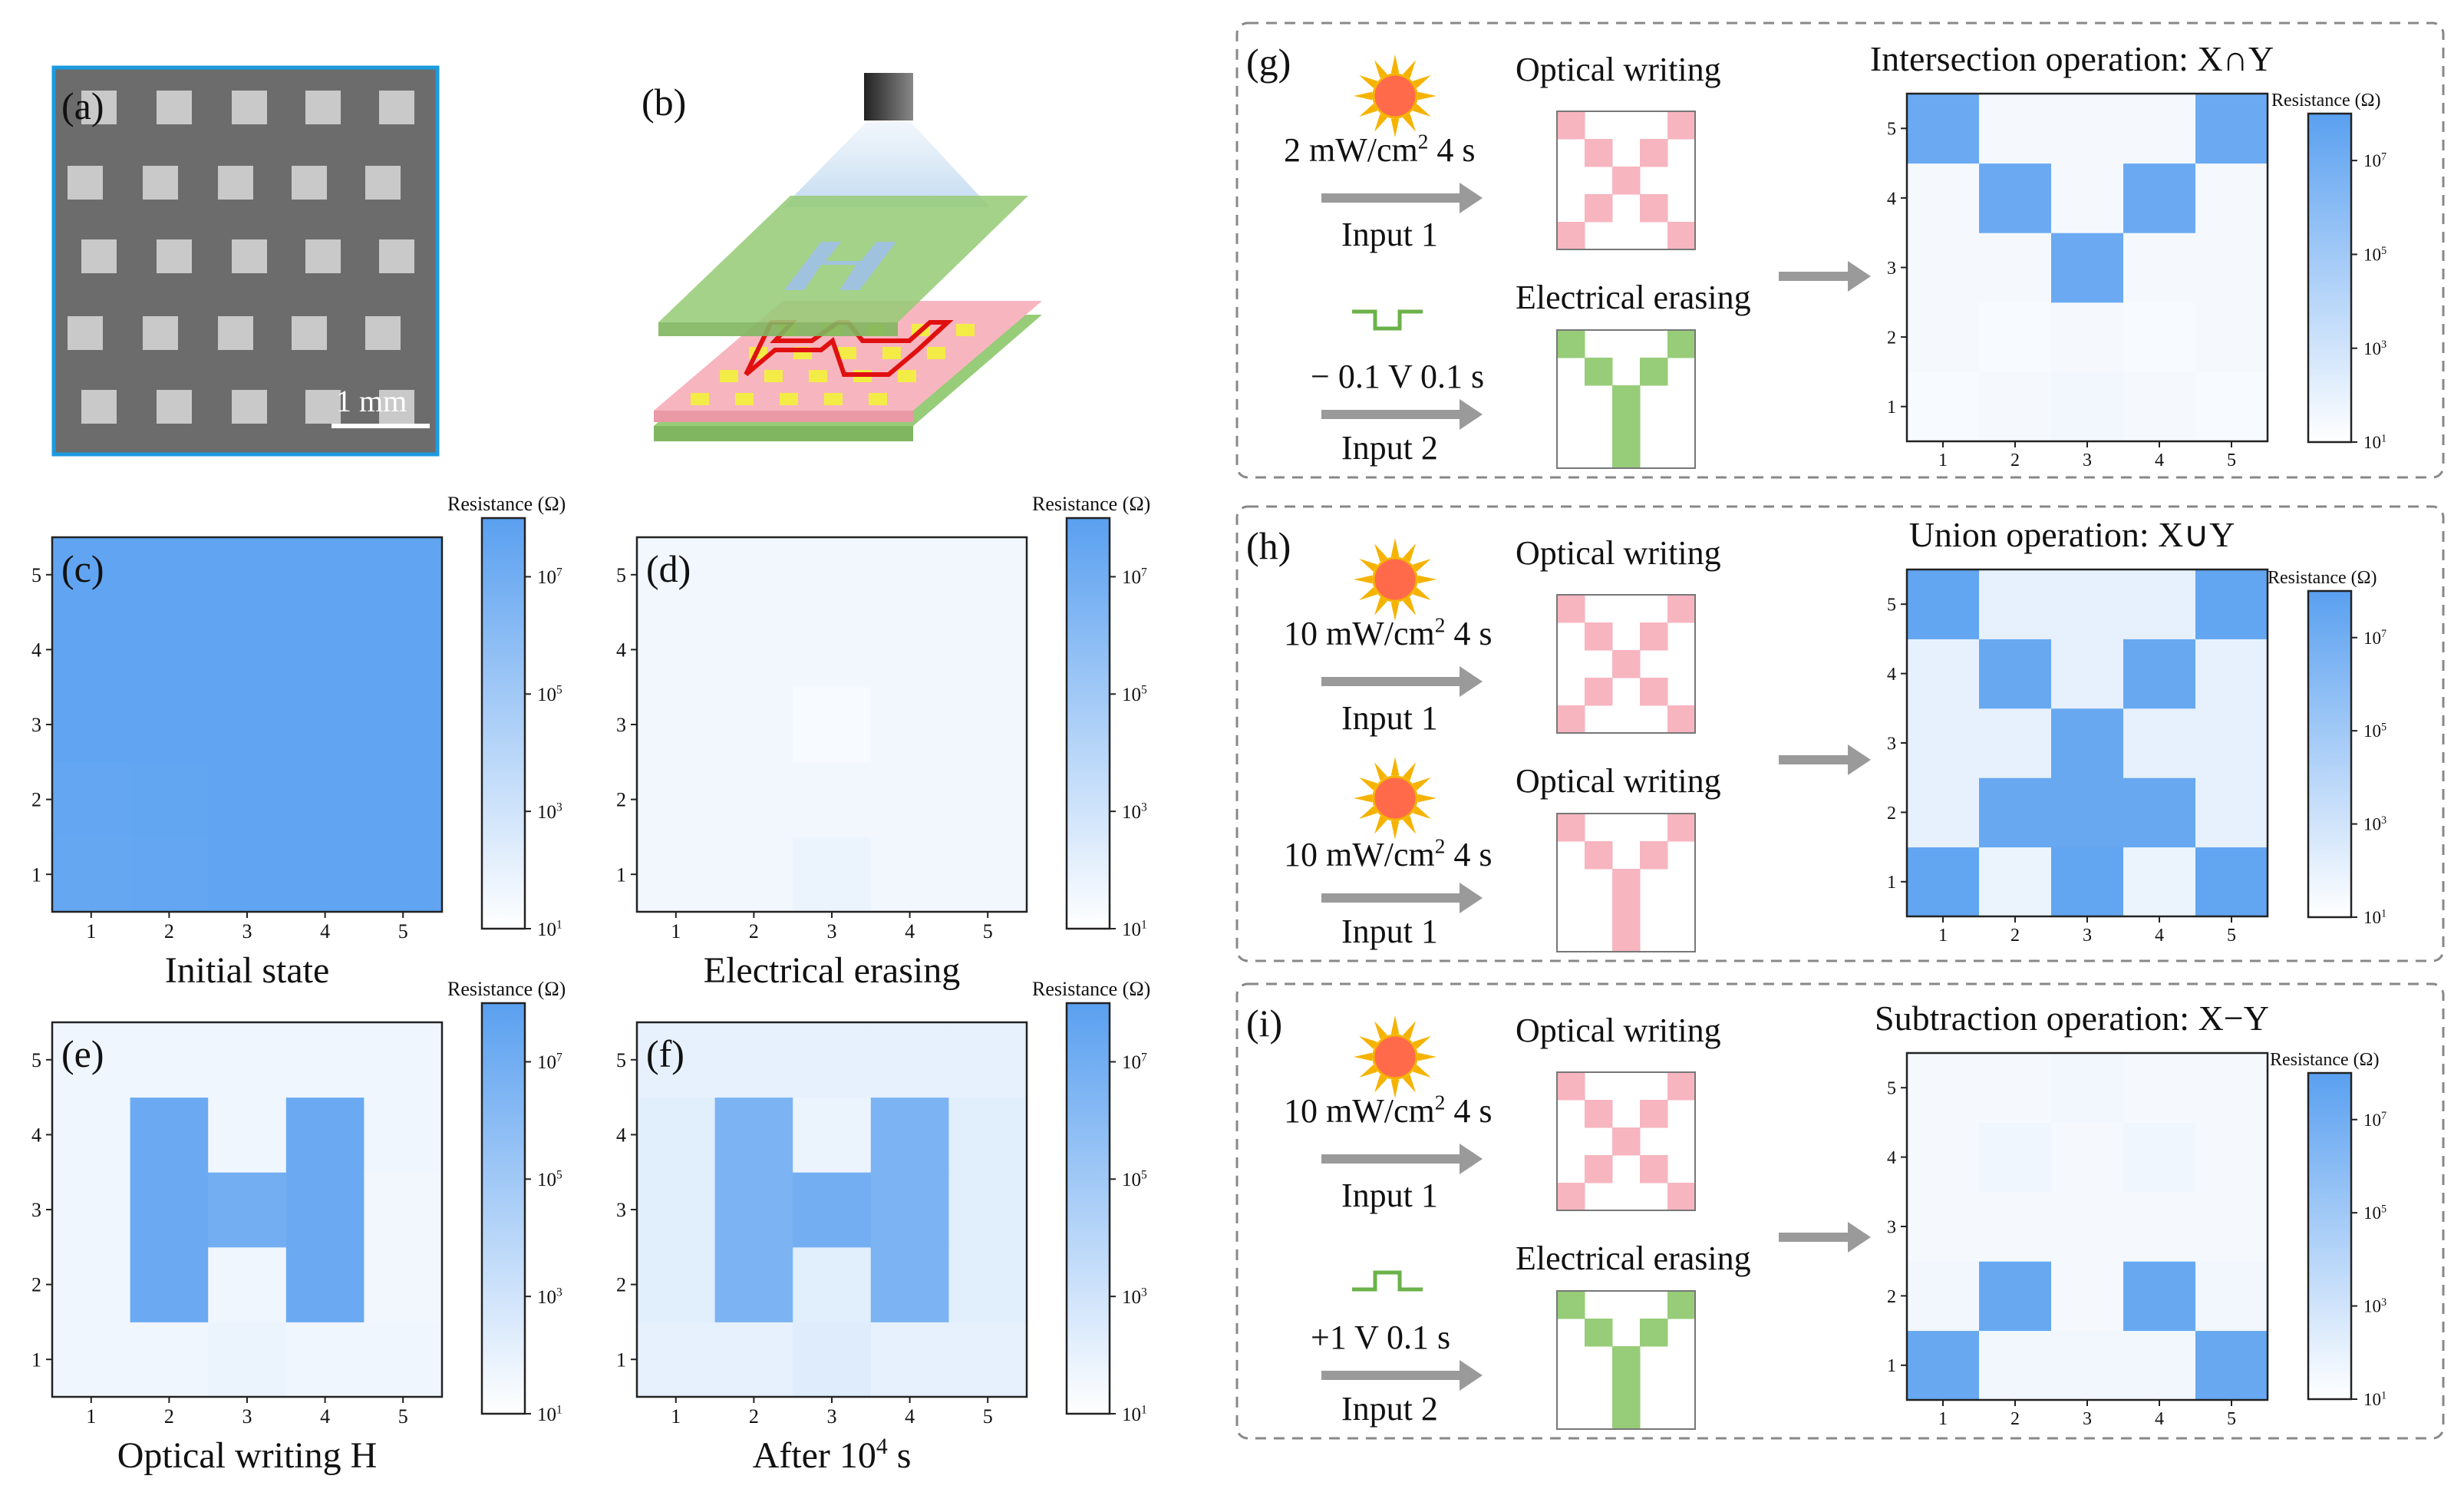  Describe the element at coordinates (1472, 681) in the screenshot. I see `input1-arrow-head` at that location.